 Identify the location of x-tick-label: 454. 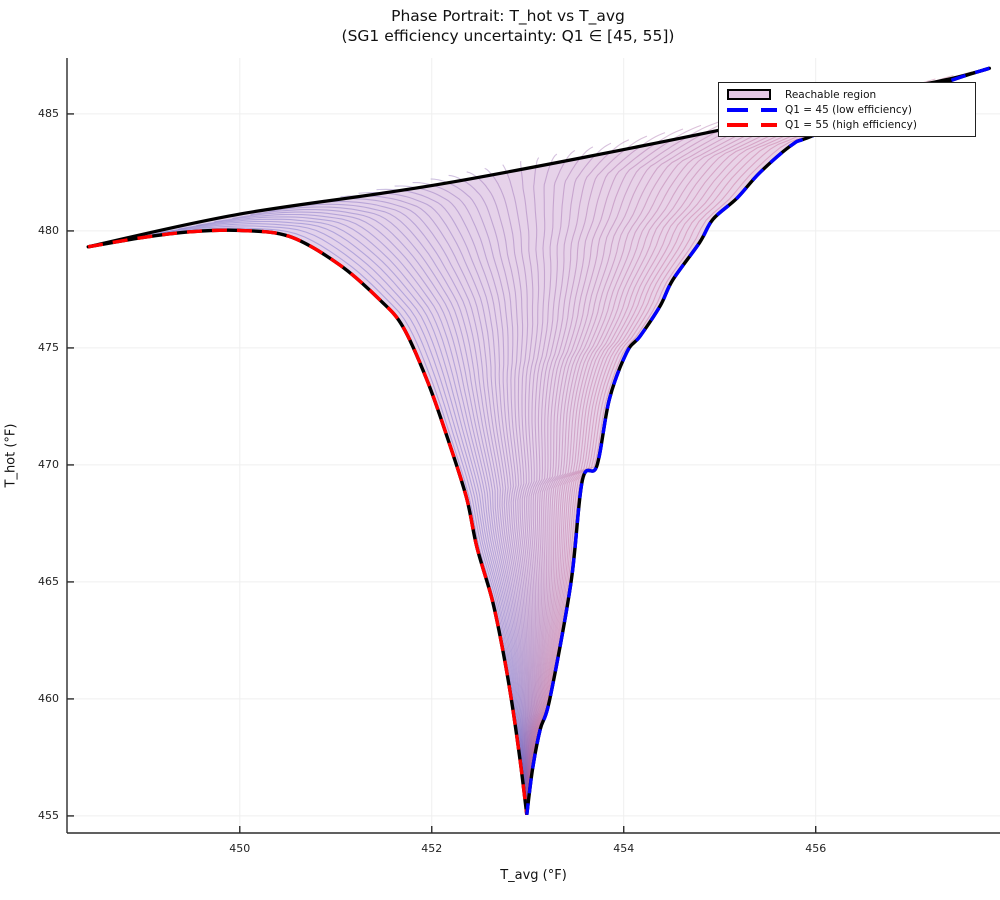
(624, 848).